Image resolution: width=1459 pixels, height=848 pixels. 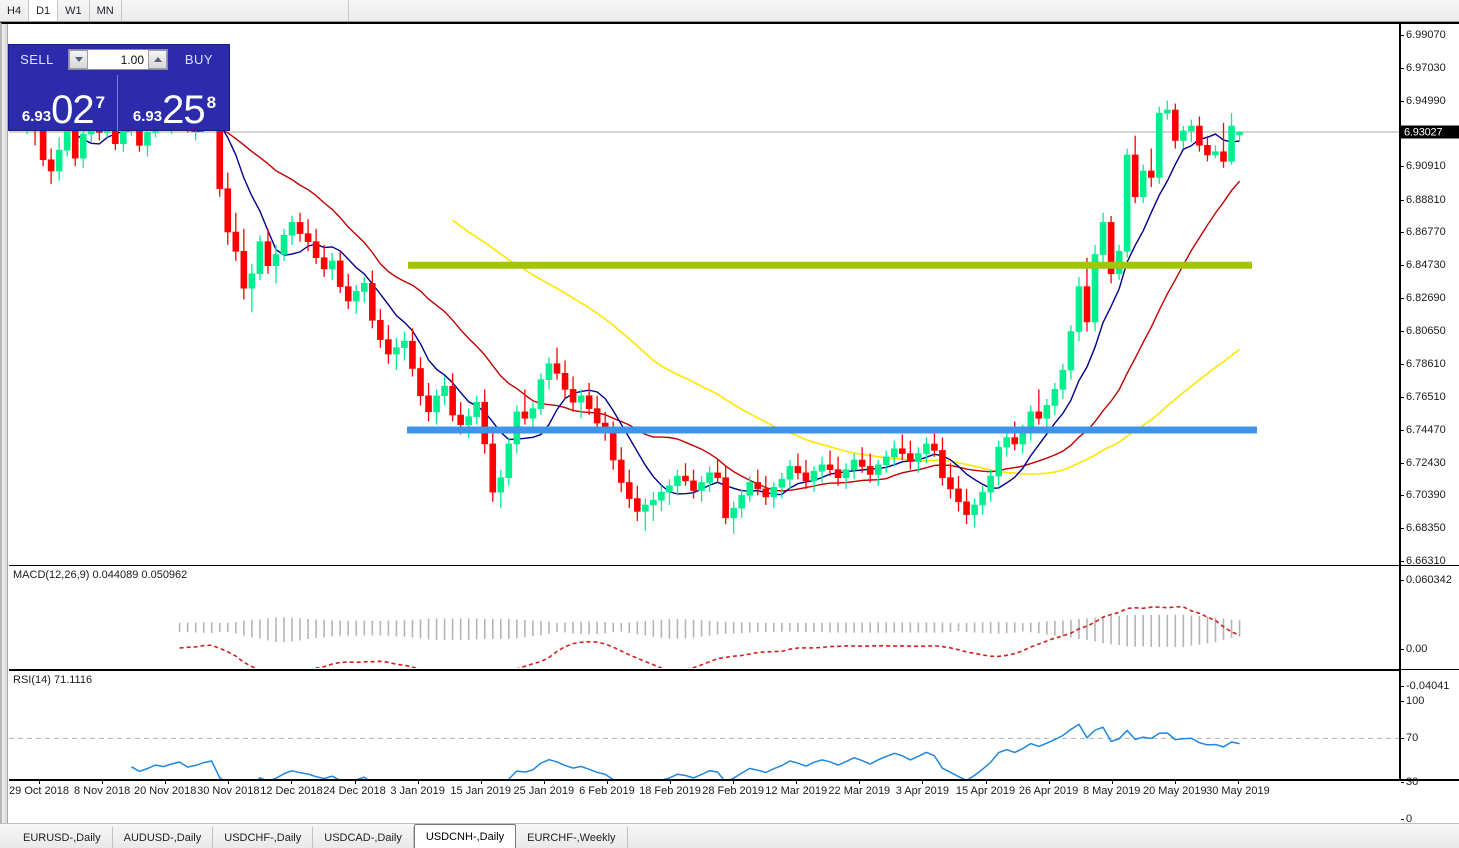 What do you see at coordinates (709, 636) in the screenshot?
I see `macd-signal-line` at bounding box center [709, 636].